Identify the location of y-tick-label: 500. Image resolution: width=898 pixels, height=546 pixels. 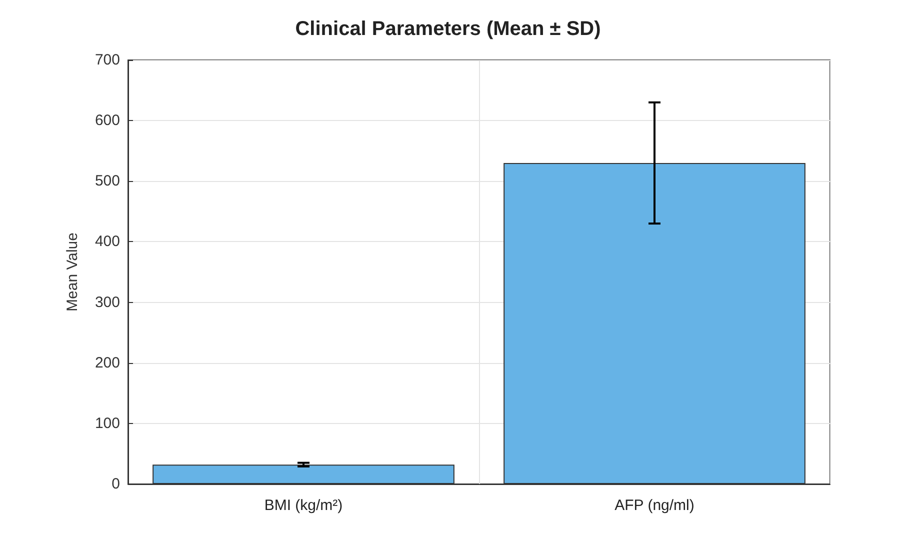
(107, 181).